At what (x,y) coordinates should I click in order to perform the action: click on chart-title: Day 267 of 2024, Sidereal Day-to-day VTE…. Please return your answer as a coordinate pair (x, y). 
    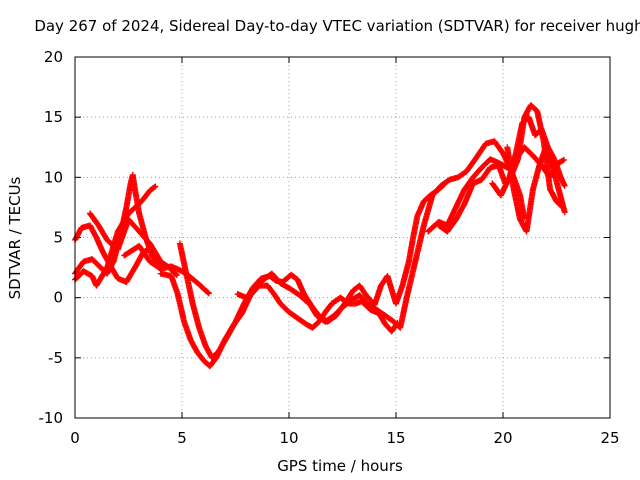
    Looking at the image, I should click on (337, 26).